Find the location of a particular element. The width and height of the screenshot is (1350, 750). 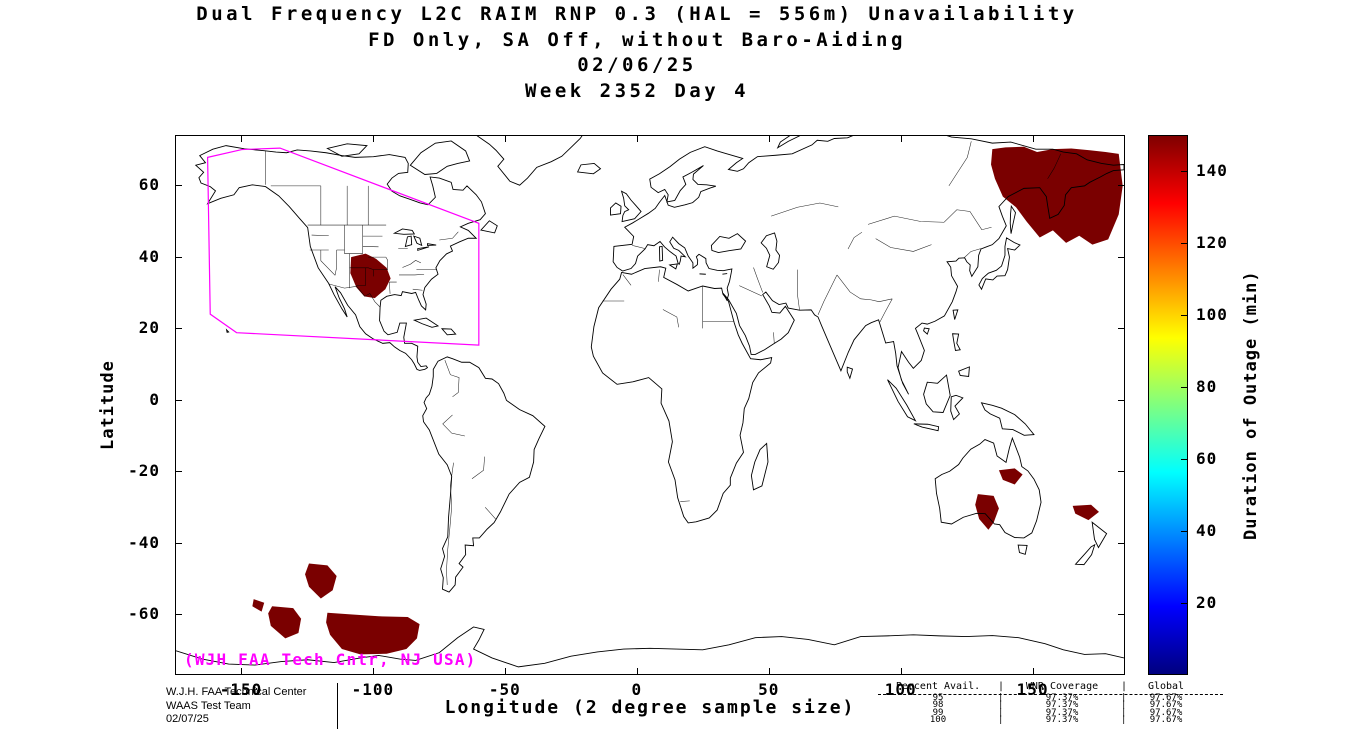

coastline-cyprus is located at coordinates (724, 274).